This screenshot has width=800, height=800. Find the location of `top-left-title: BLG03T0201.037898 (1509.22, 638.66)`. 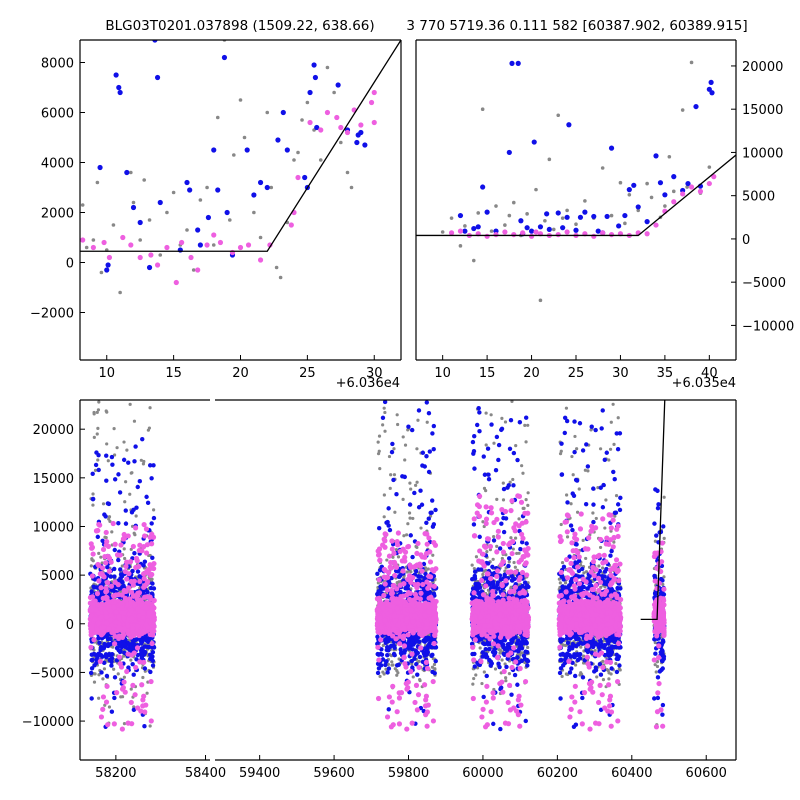

top-left-title: BLG03T0201.037898 (1509.22, 638.66) is located at coordinates (239, 26).